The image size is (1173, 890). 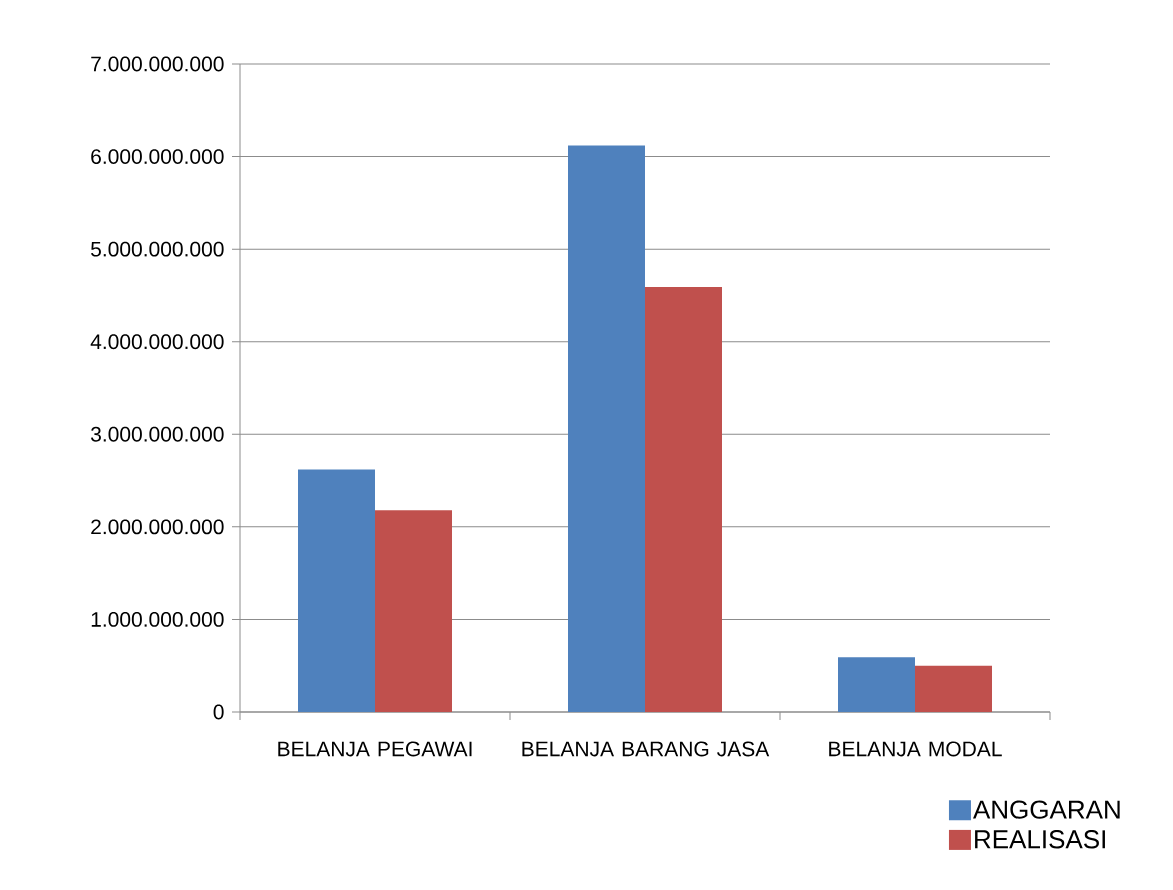 I want to click on y-tick-label: 0, so click(x=218, y=712).